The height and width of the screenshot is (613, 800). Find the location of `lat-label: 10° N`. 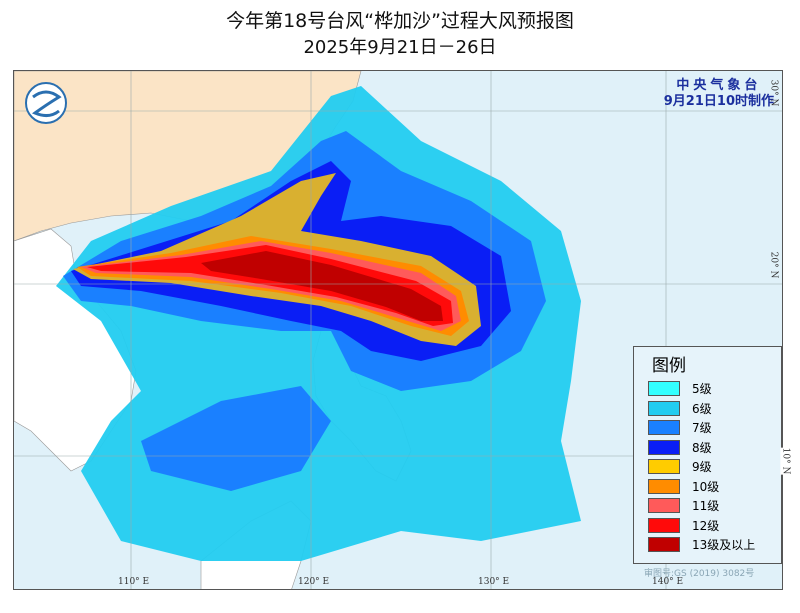

lat-label: 10° N is located at coordinates (785, 461).